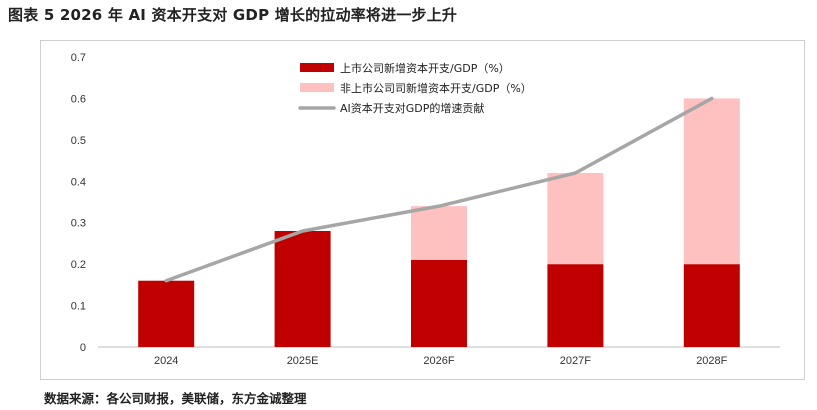 The image size is (817, 410). What do you see at coordinates (78, 99) in the screenshot?
I see `y-tick-label: 0.6` at bounding box center [78, 99].